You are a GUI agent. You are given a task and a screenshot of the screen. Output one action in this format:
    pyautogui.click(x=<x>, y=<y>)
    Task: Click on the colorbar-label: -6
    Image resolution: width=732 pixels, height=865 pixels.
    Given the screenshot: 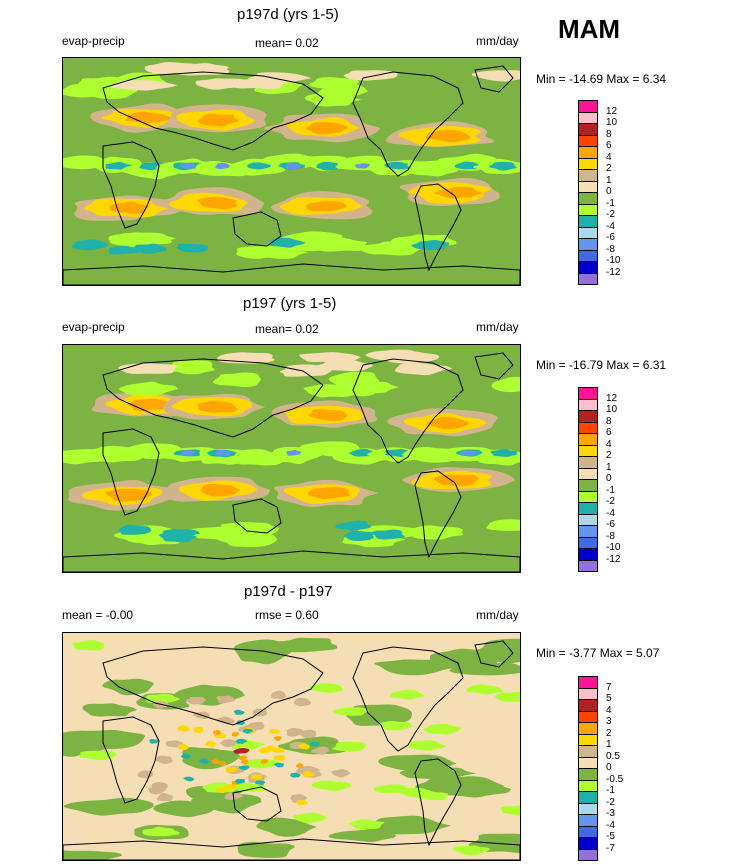 What is the action you would take?
    pyautogui.click(x=610, y=237)
    